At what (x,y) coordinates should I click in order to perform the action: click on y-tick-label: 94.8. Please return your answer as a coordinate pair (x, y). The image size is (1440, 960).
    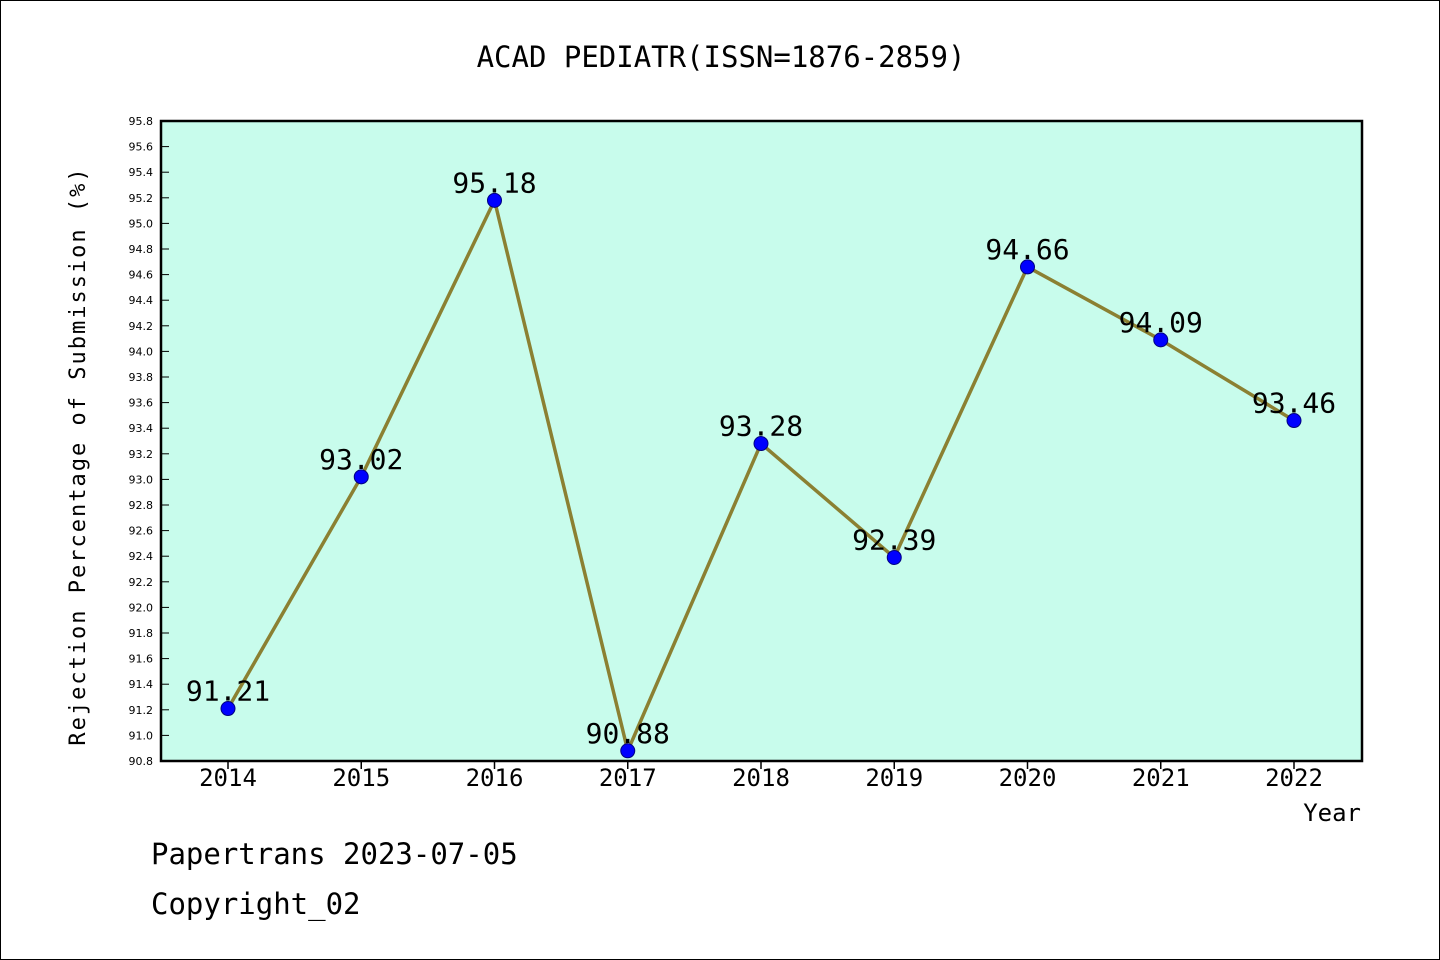
    Looking at the image, I should click on (141, 249).